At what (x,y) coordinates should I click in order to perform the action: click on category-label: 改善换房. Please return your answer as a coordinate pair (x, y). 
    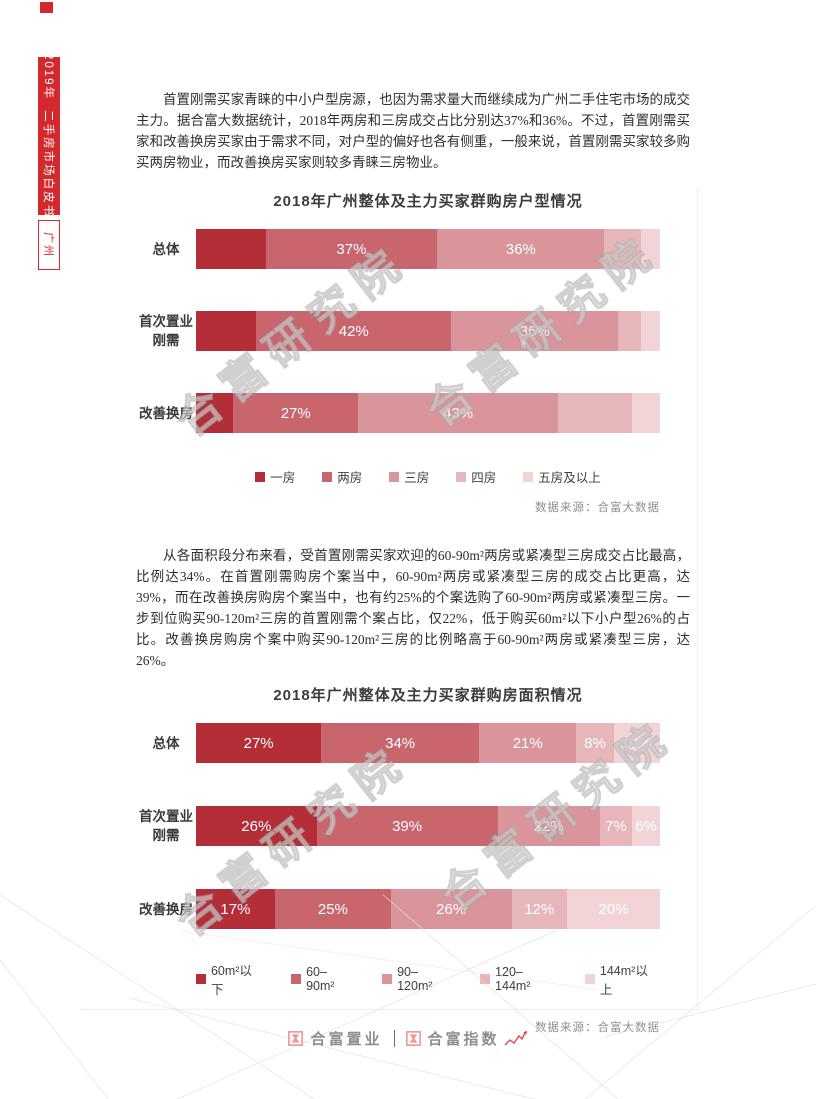
    Looking at the image, I should click on (166, 909).